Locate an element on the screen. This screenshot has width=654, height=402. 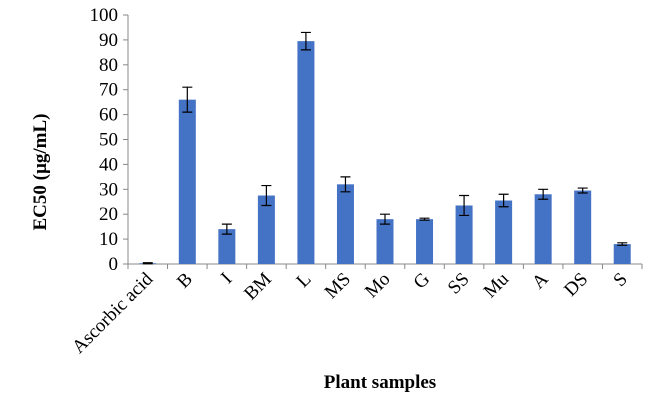
y-tick-label: 0 is located at coordinates (114, 264).